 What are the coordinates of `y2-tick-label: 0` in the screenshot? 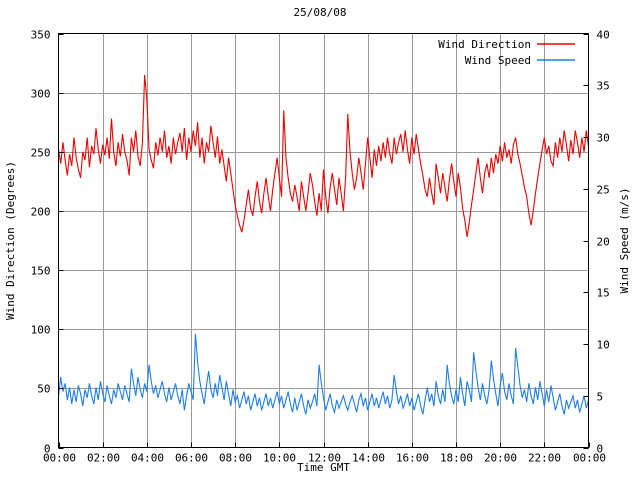 It's located at (600, 449).